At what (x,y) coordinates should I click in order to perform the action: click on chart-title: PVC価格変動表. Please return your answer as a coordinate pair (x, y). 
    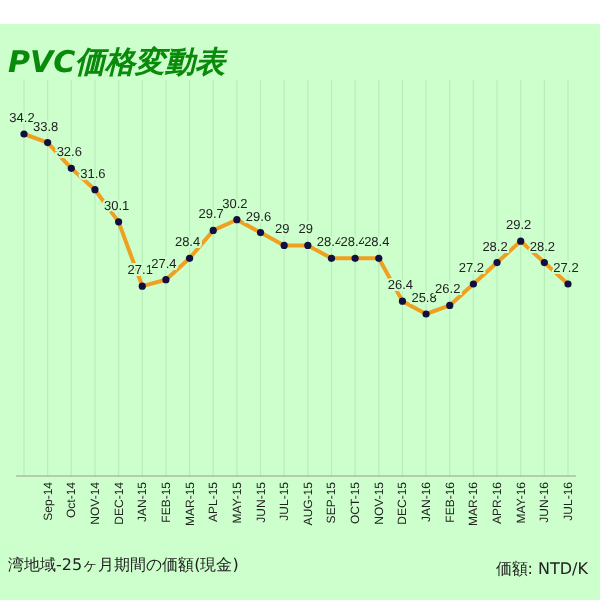
    Looking at the image, I should click on (119, 62).